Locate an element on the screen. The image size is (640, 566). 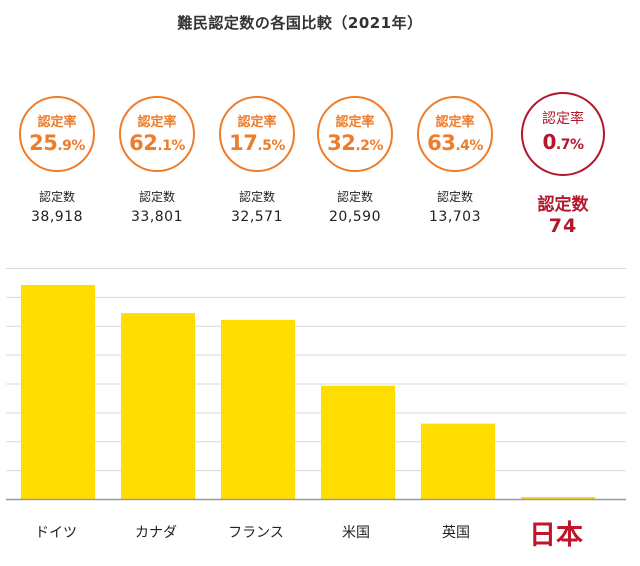
rate-int: 17 is located at coordinates (243, 143).